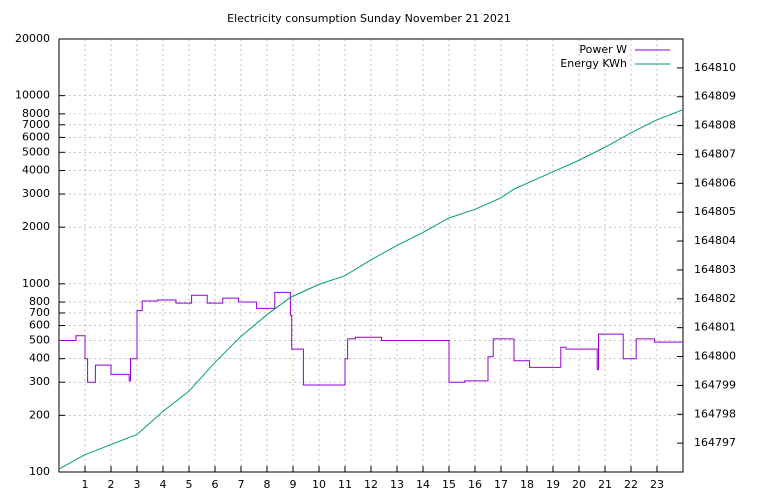 This screenshot has width=768, height=500. Describe the element at coordinates (36, 124) in the screenshot. I see `y-tick-label: 7000` at that location.